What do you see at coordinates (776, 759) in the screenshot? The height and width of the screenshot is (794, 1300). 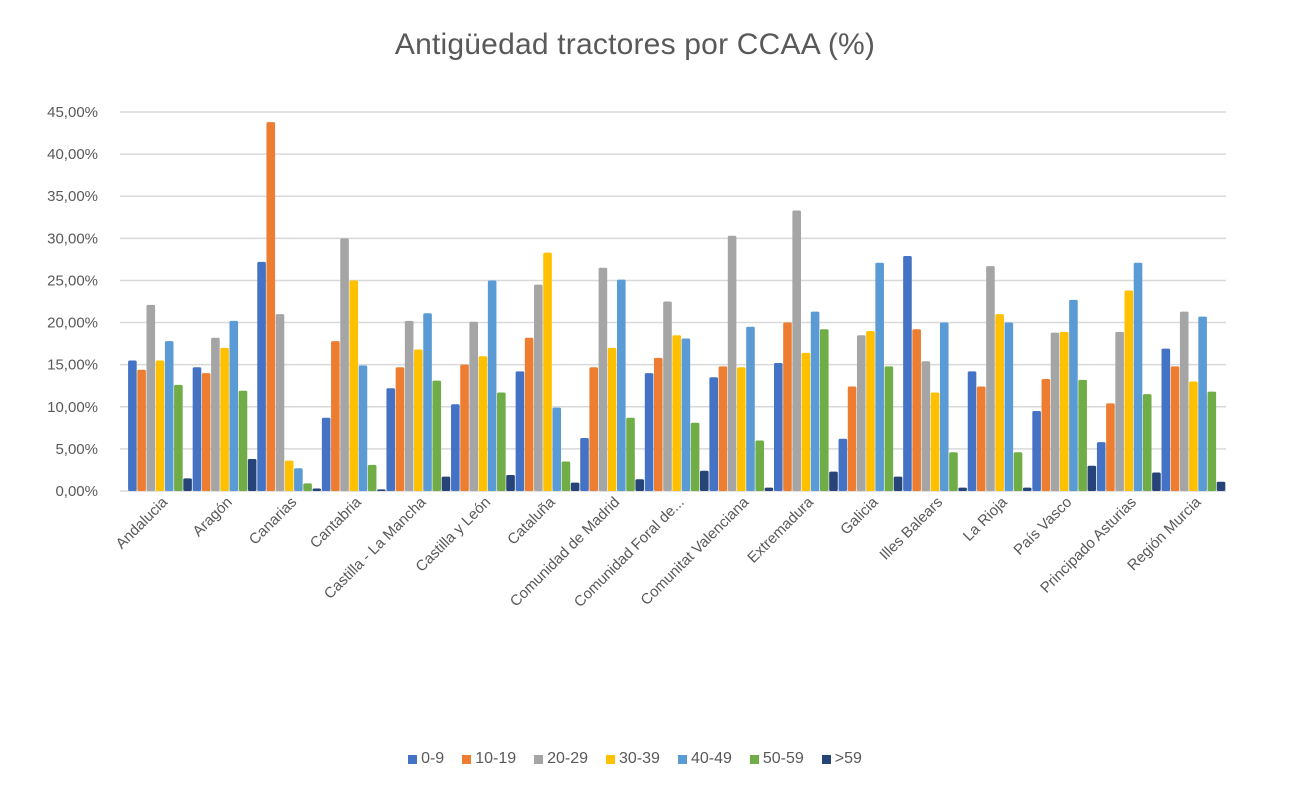 I see `legend-item: 50-59` at bounding box center [776, 759].